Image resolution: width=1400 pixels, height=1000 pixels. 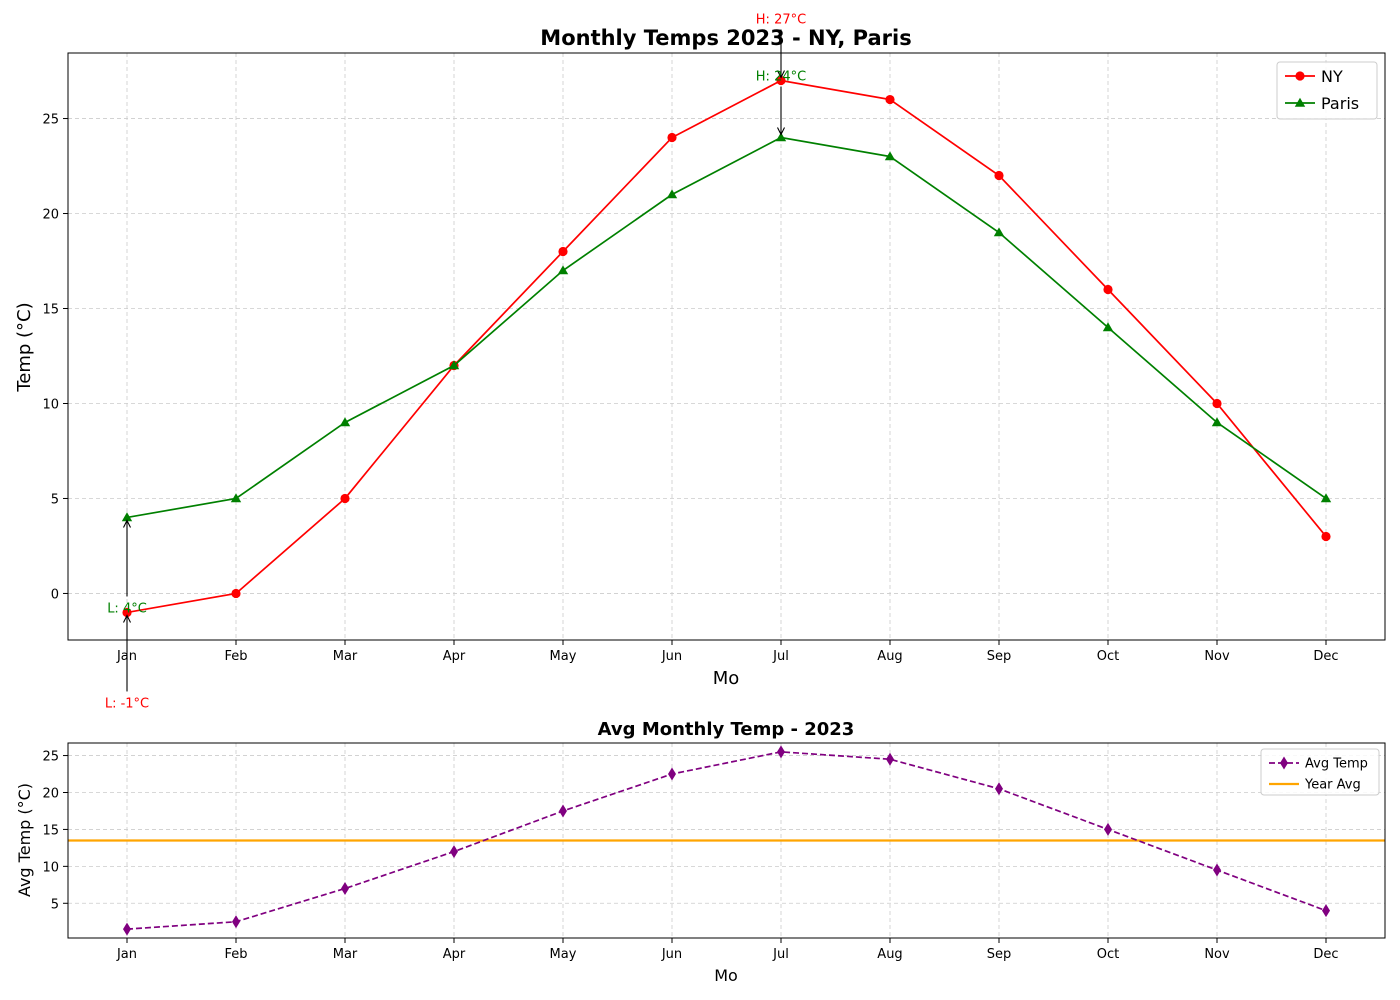 I want to click on y-axis-label: Temp (°C), so click(x=24, y=347).